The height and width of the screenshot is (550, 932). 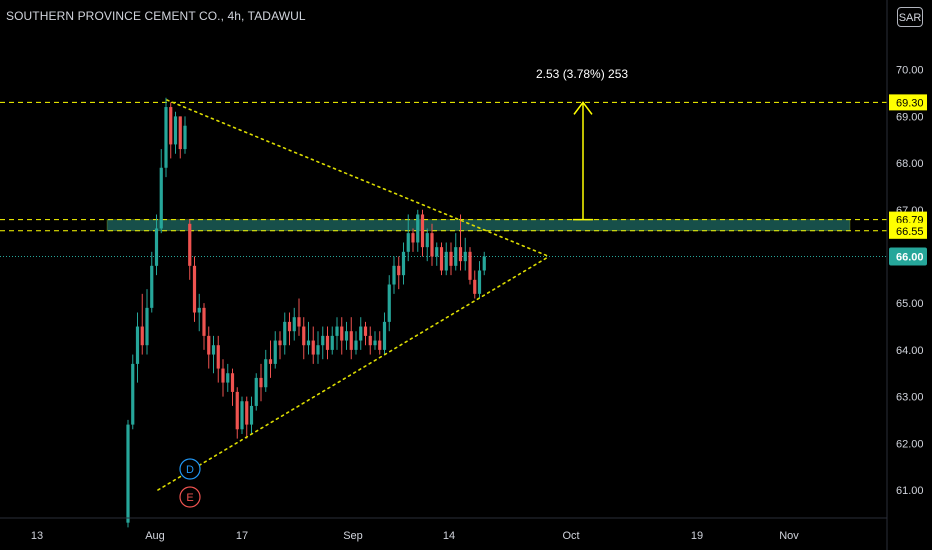 I want to click on price-badge-label: 66.00, so click(x=910, y=257).